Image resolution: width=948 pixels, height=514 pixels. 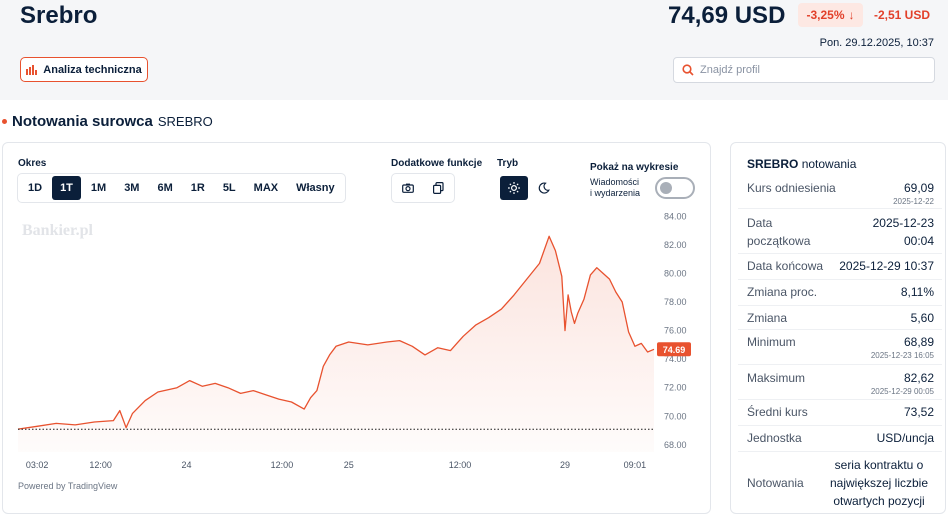 What do you see at coordinates (514, 188) in the screenshot?
I see `light-mode-icon` at bounding box center [514, 188].